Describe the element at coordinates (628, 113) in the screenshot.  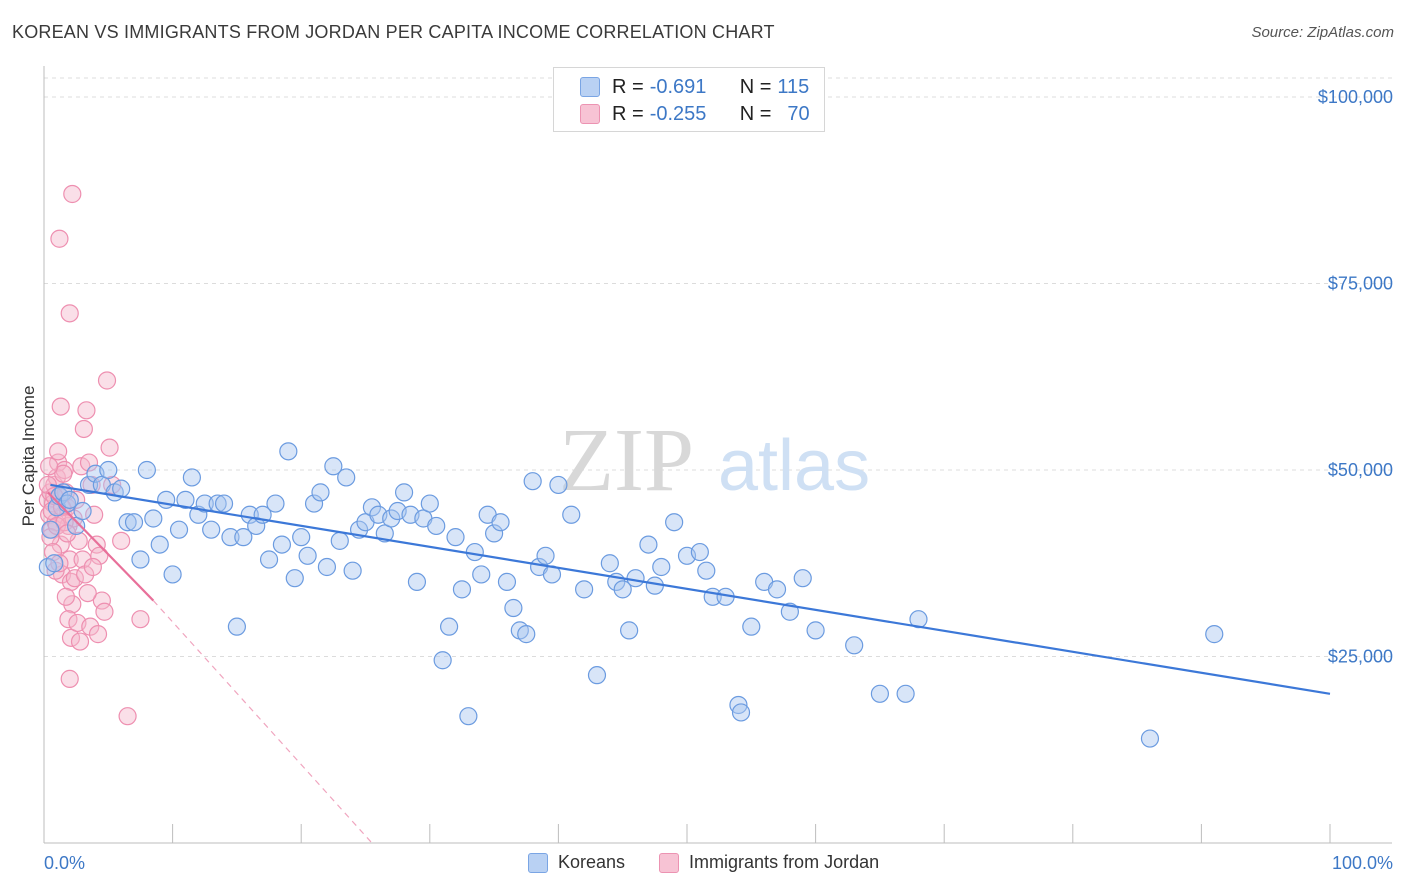
I see `r-label: R =` at that location.